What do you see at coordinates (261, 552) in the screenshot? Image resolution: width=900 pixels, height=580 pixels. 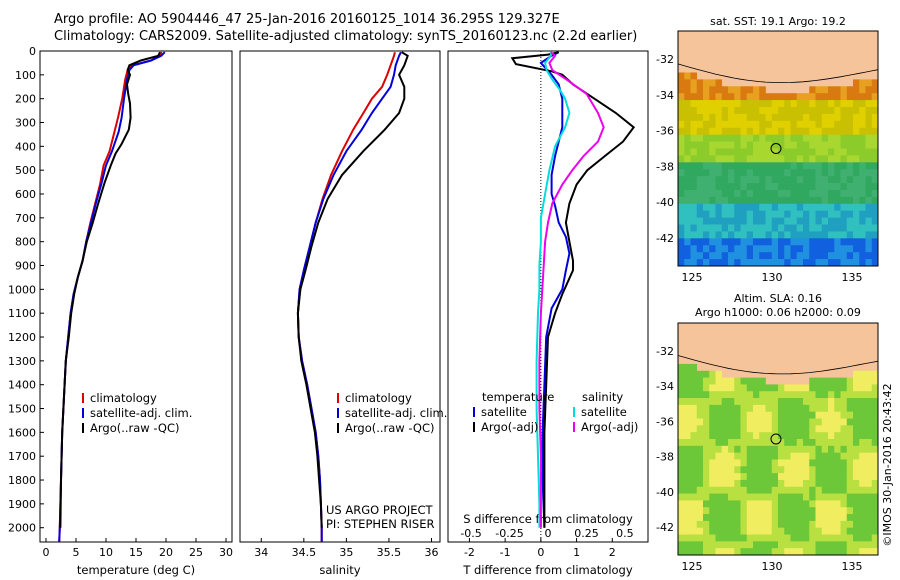 I see `x-tick-label: 34` at bounding box center [261, 552].